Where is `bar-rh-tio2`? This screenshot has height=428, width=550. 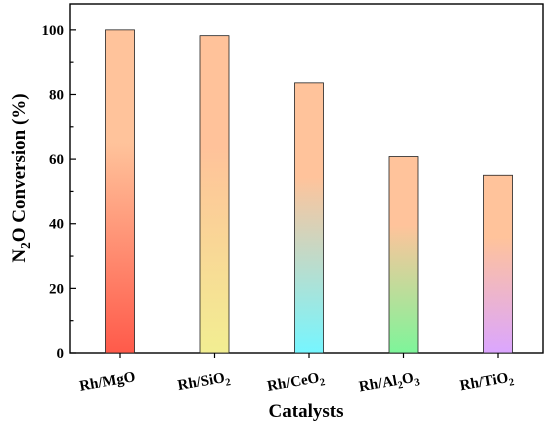
bar-rh-tio2 is located at coordinates (498, 264).